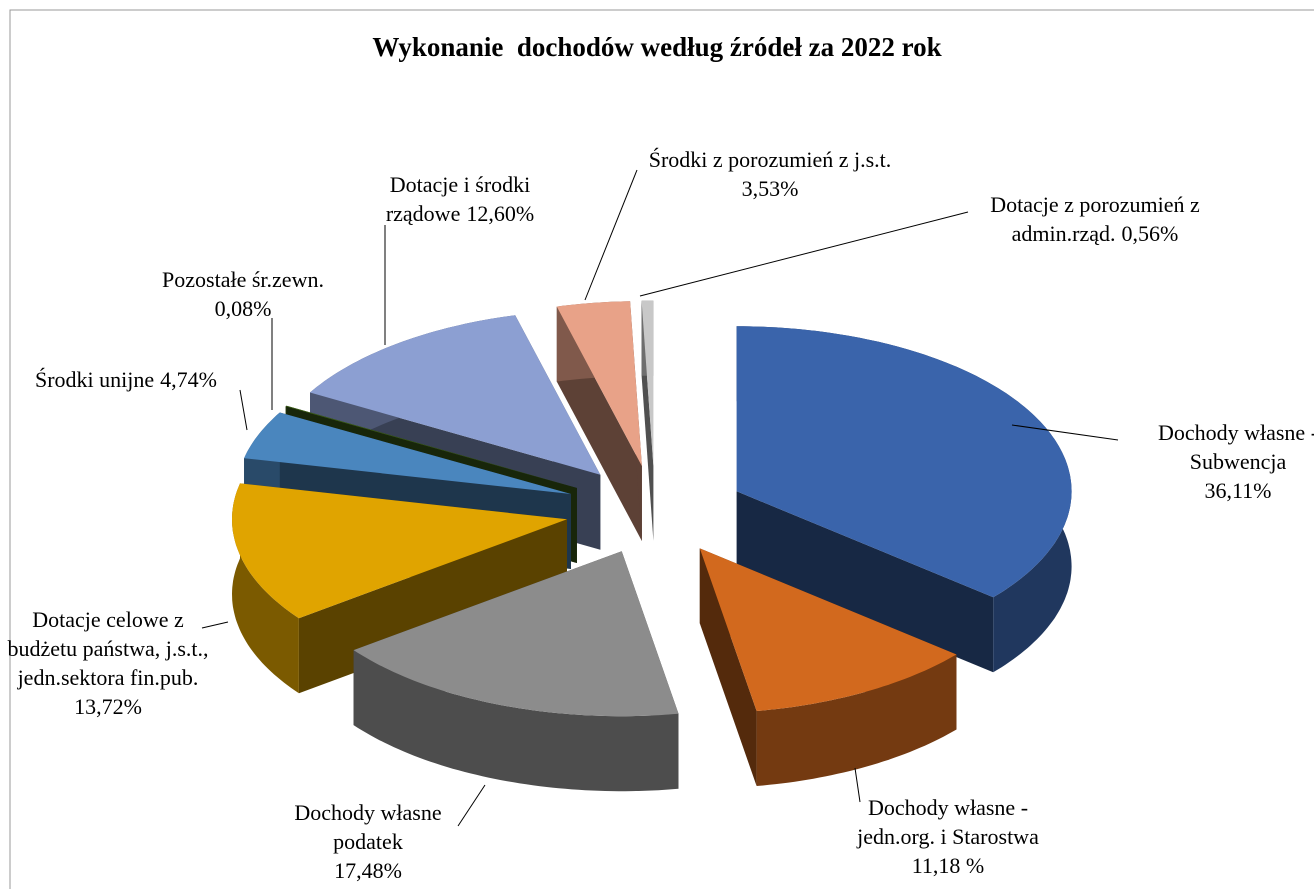 The height and width of the screenshot is (889, 1314). What do you see at coordinates (770, 159) in the screenshot?
I see `category-label: Środki z porozumień z j.s.t.` at bounding box center [770, 159].